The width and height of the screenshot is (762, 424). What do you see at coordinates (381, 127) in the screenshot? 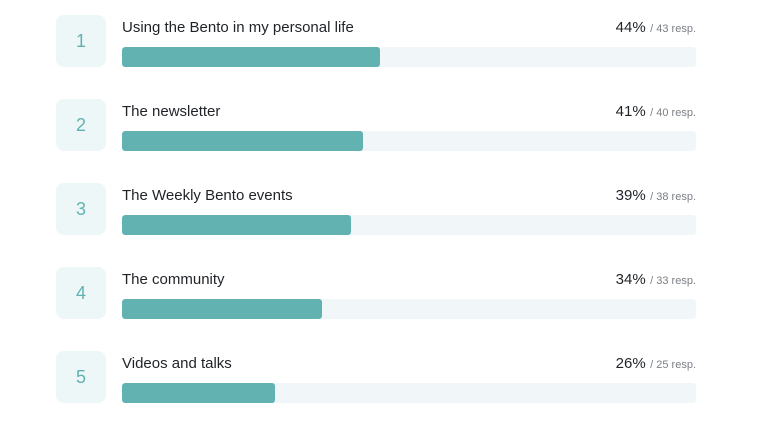
I see `result-row-2: 2 The newsletter 41% / 40 resp.` at bounding box center [381, 127].